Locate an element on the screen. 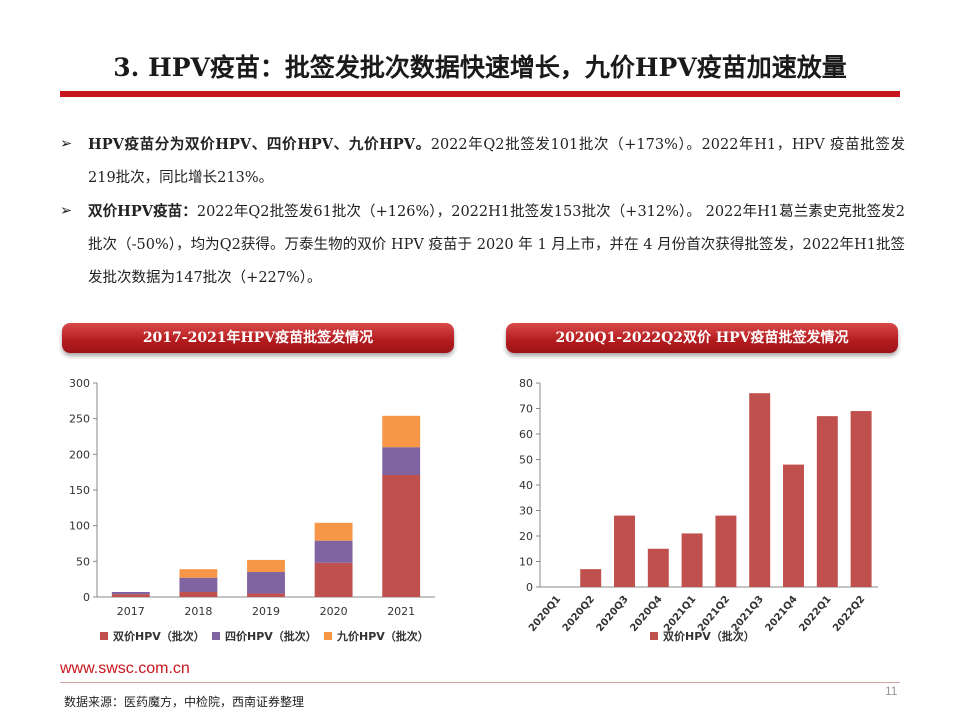 The image size is (960, 720). x-tick-label: 2022Q1 is located at coordinates (815, 614).